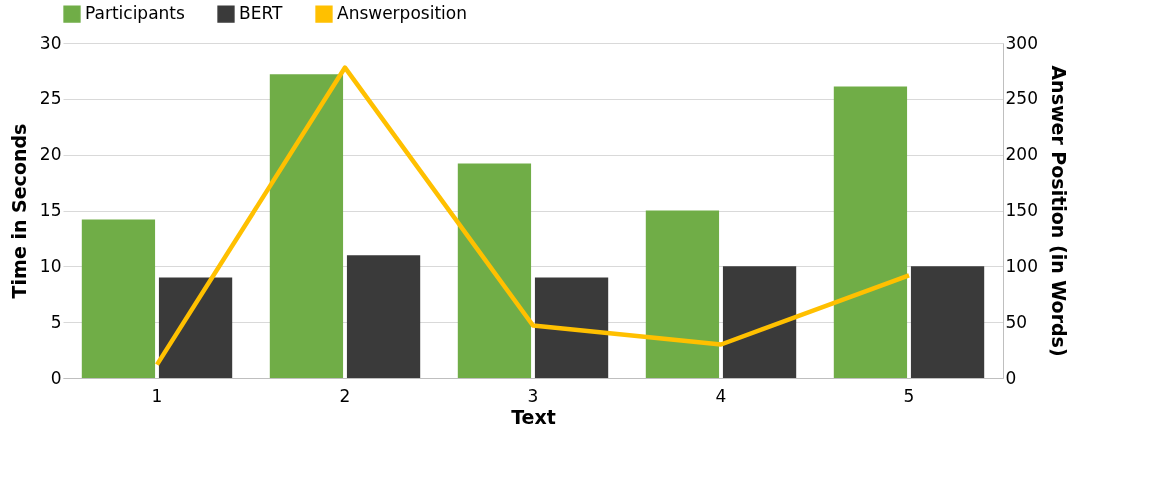 Image resolution: width=1155 pixels, height=500 pixels. I want to click on y-tick-label: 10, so click(50, 265).